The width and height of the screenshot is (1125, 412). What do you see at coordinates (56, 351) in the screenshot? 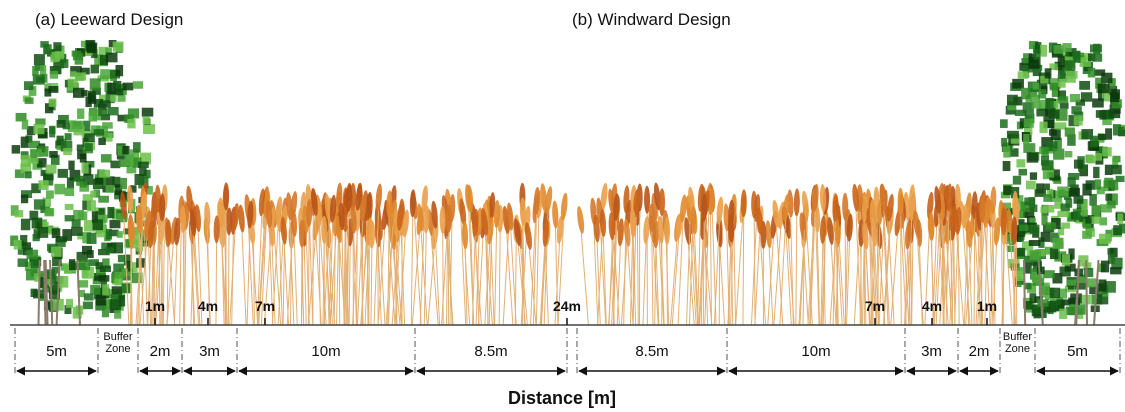
I see `segment-label: 5m` at bounding box center [56, 351].